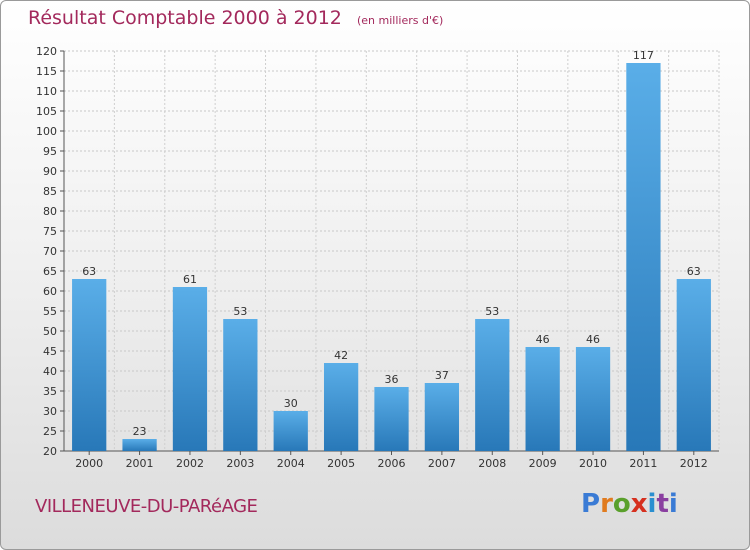 This screenshot has height=550, width=750. I want to click on bar-2000, so click(89, 365).